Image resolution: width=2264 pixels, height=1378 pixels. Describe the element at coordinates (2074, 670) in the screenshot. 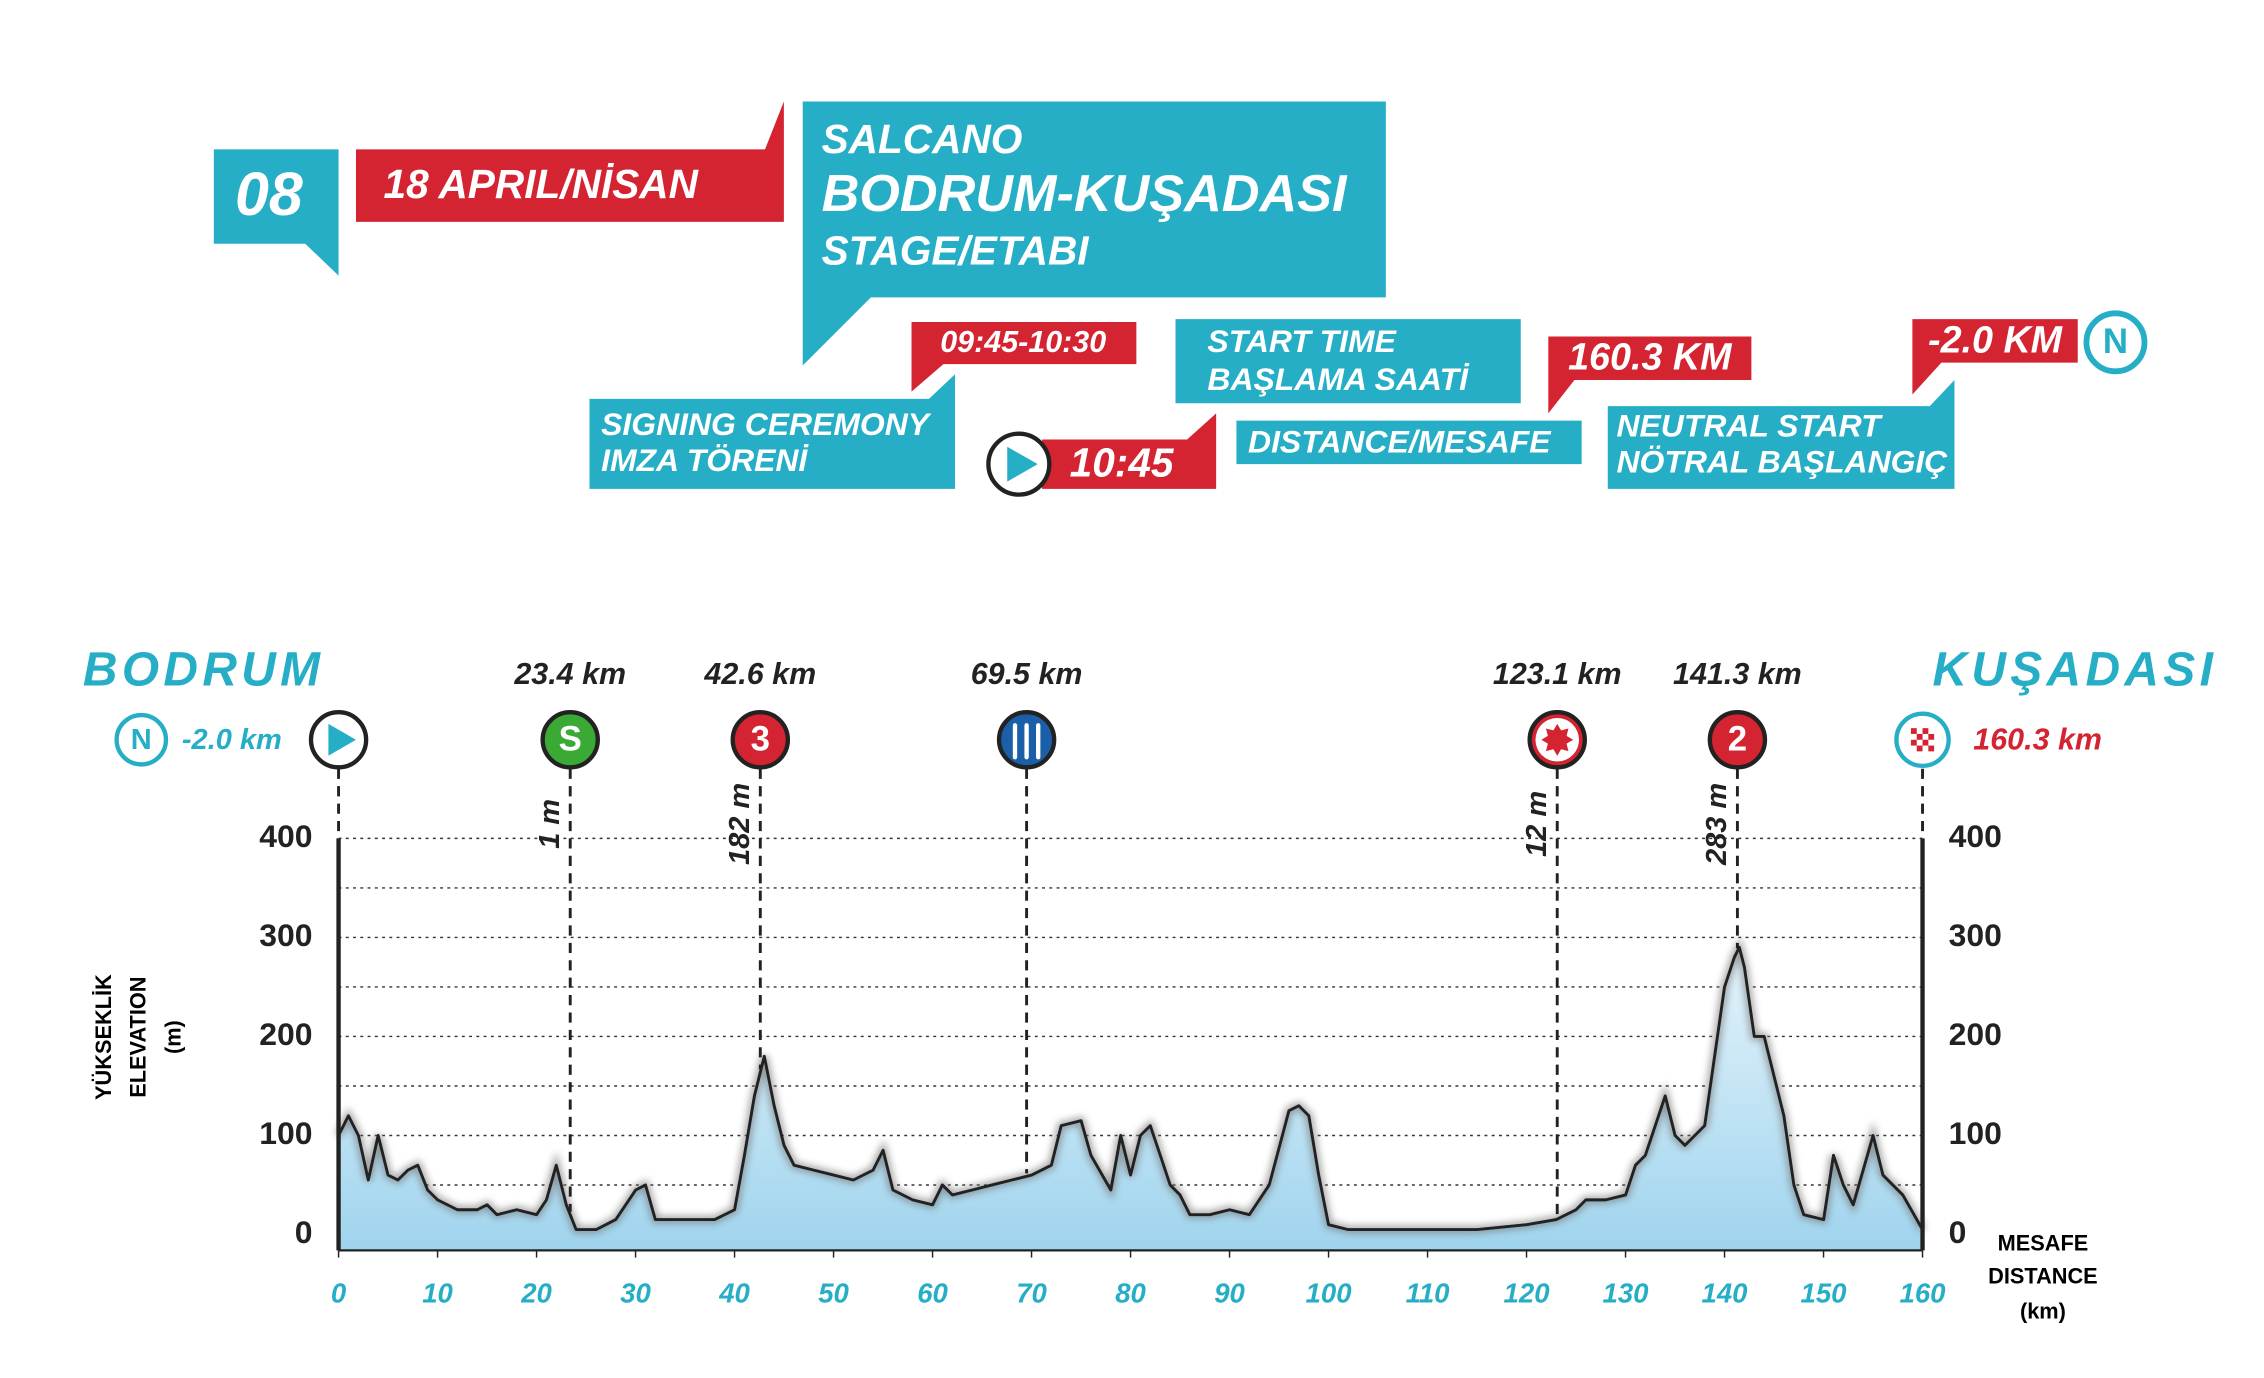

I see `finish-city: KUŞADASI` at that location.